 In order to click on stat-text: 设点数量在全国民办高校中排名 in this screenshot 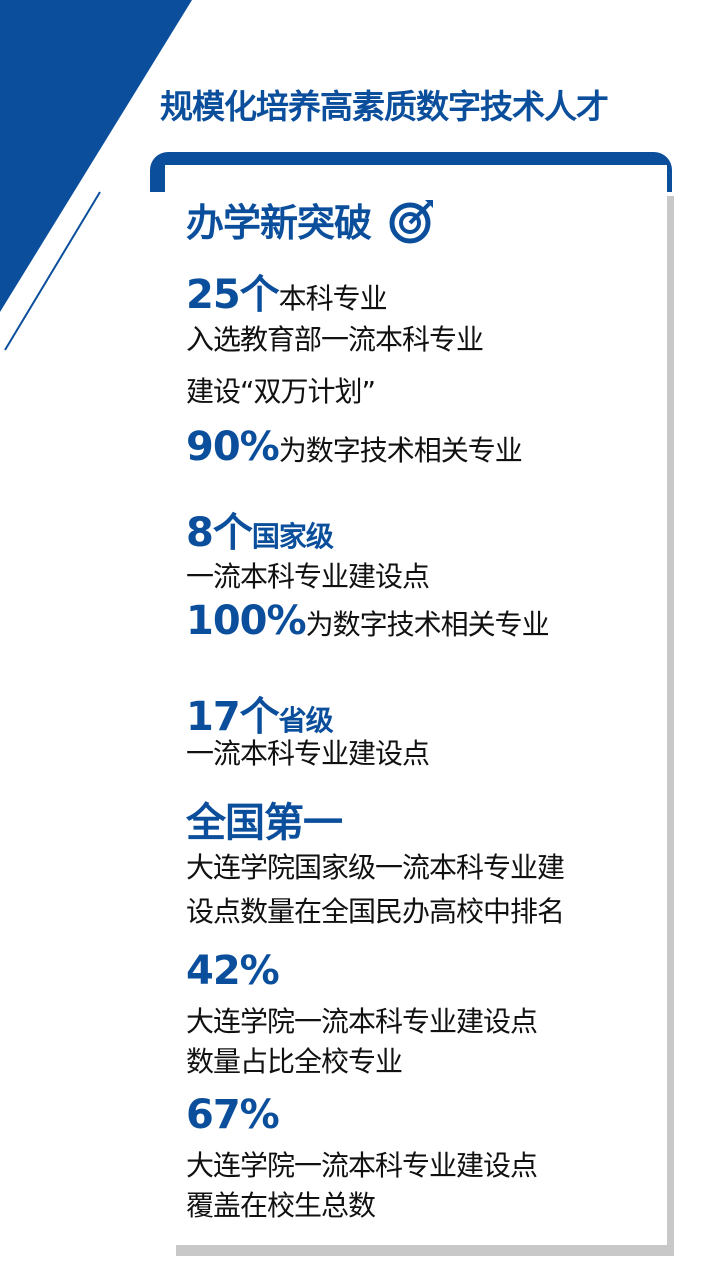, I will do `click(375, 911)`.